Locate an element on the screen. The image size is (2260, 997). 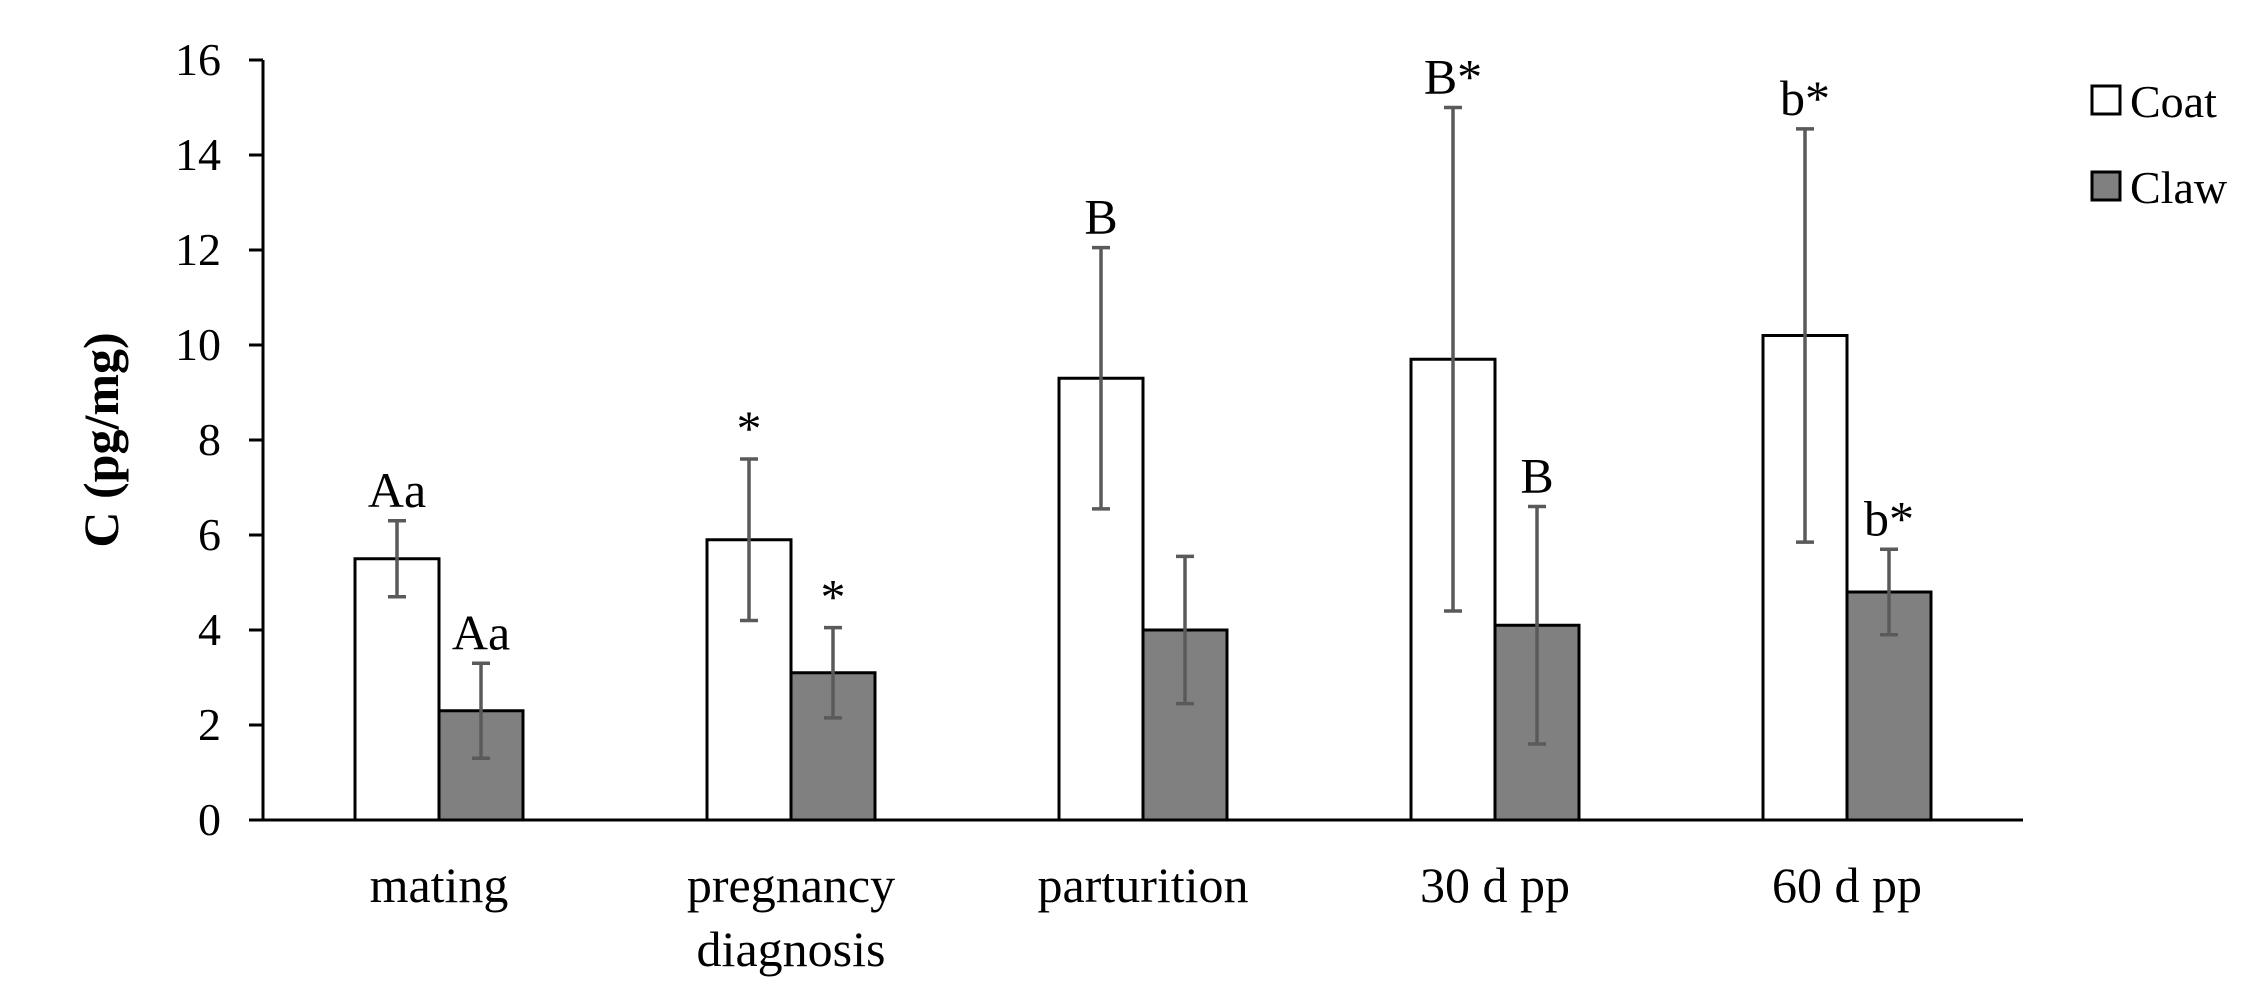
legend-label: Coat is located at coordinates (2173, 101).